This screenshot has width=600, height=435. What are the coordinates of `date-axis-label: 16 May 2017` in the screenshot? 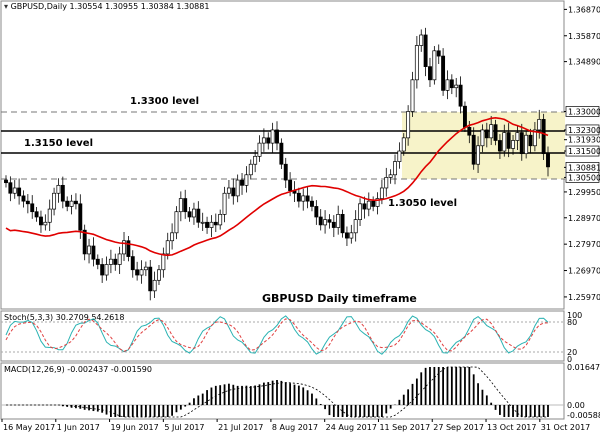 It's located at (29, 427).